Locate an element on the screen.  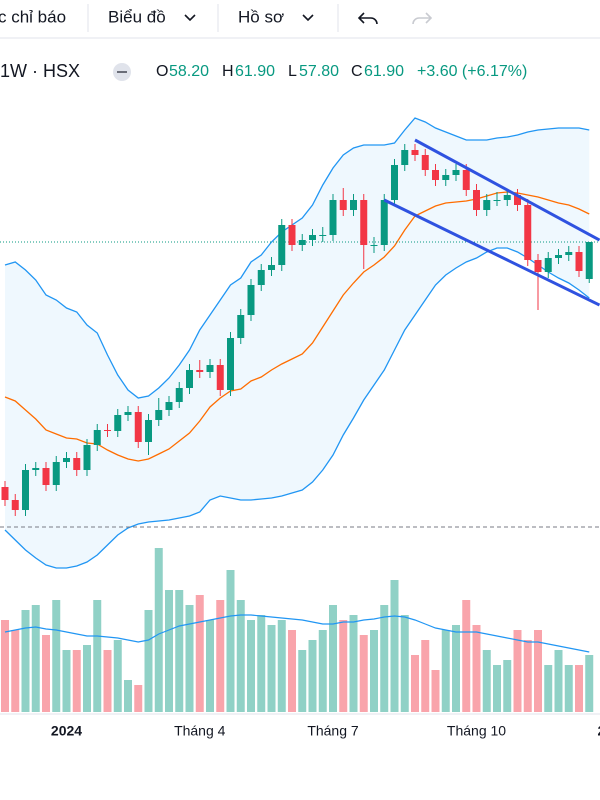
change-value: +3.60 (+6.17%) is located at coordinates (472, 71).